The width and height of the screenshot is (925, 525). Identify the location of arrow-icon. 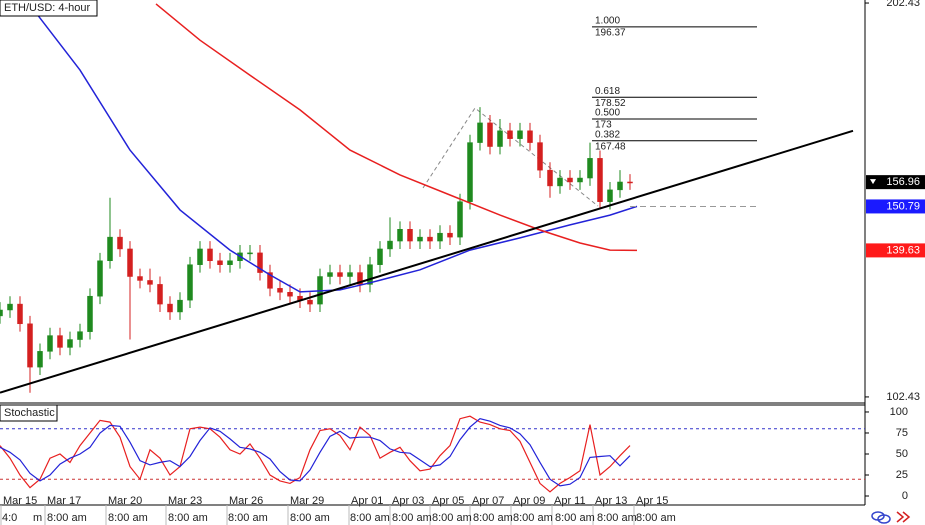
(903, 517).